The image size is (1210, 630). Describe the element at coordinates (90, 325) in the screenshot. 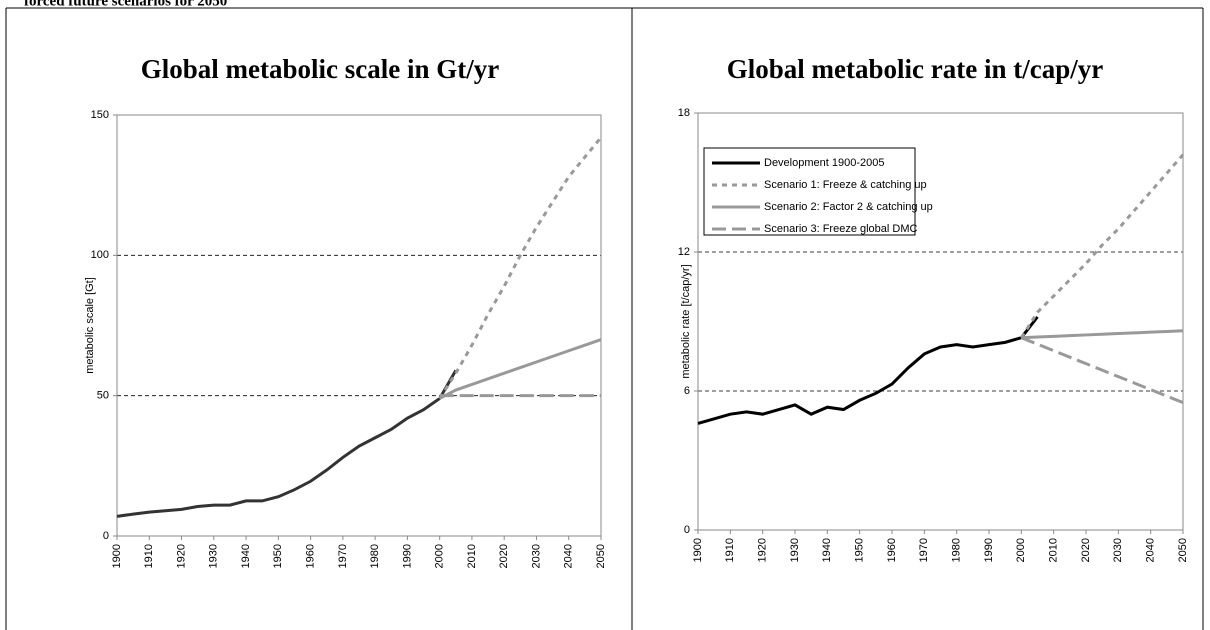

I see `y-axis-label: metabolic scale [Gt]` at that location.